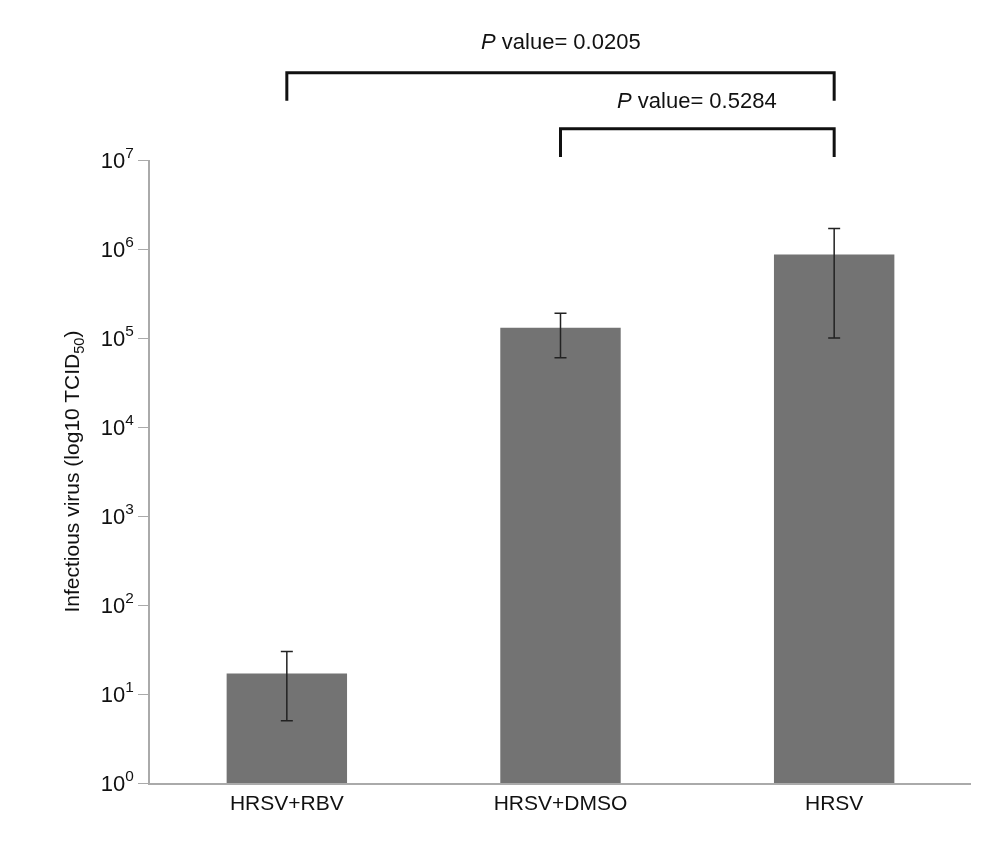 This screenshot has width=1001, height=848. Describe the element at coordinates (286, 802) in the screenshot. I see `x-tick-label: HRSV+RBV` at that location.